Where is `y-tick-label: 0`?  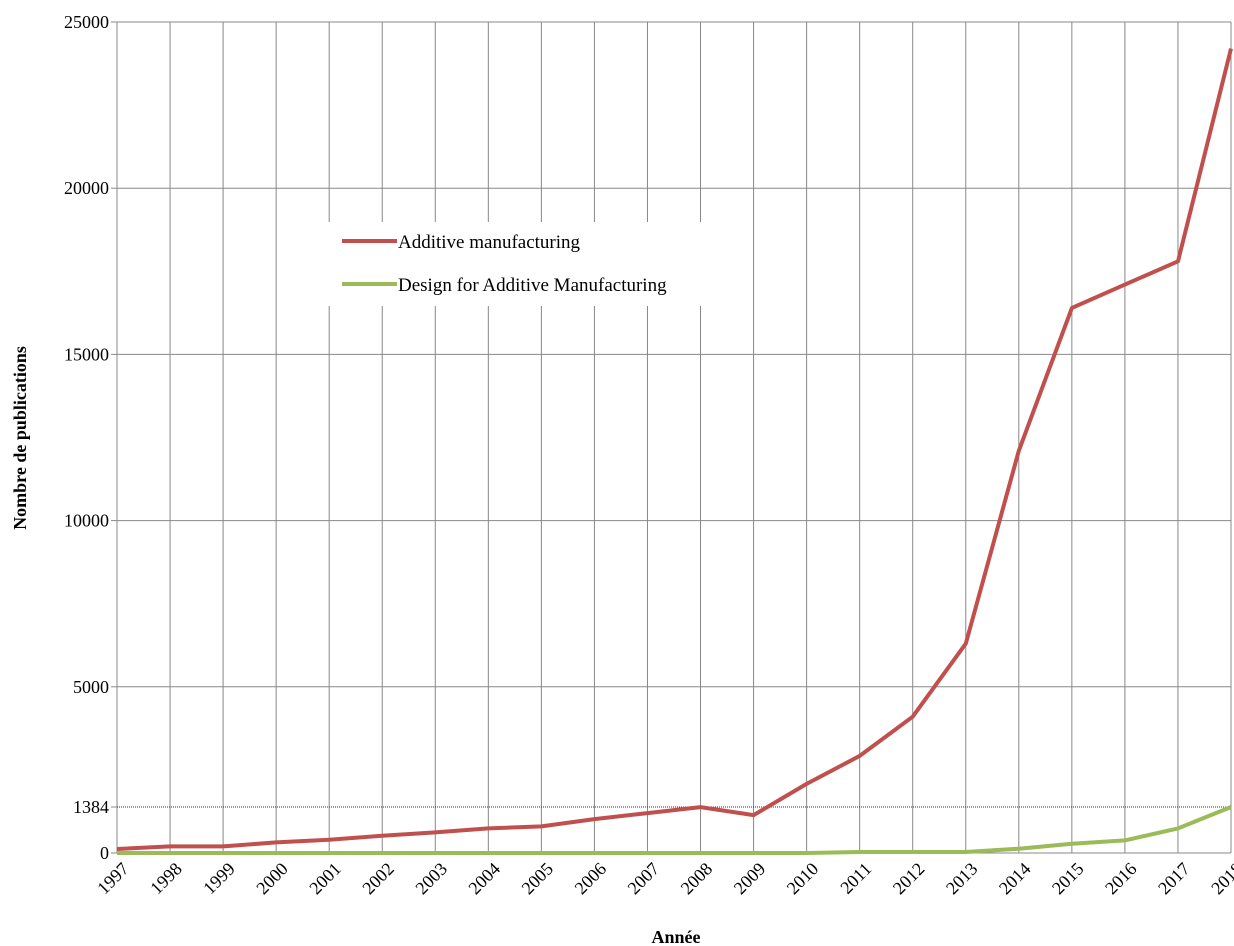
y-tick-label: 0 is located at coordinates (104, 853).